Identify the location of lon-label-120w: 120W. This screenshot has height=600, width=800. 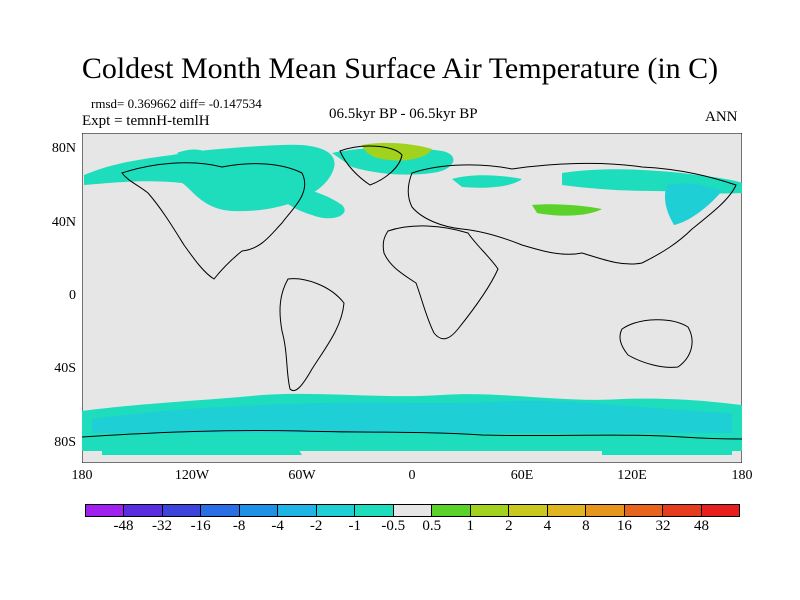
(192, 475).